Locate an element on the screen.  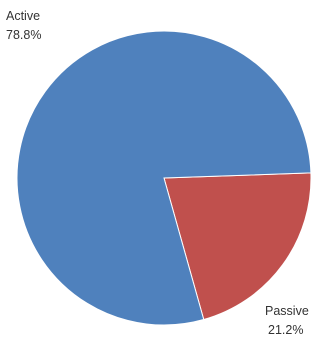
data-label-active-percent: 78.8% is located at coordinates (23, 35).